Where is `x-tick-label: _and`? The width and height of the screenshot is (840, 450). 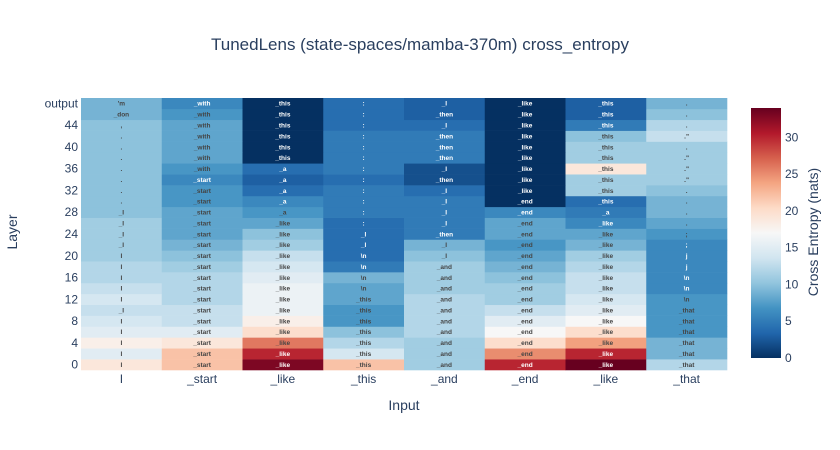 x-tick-label: _and is located at coordinates (444, 379).